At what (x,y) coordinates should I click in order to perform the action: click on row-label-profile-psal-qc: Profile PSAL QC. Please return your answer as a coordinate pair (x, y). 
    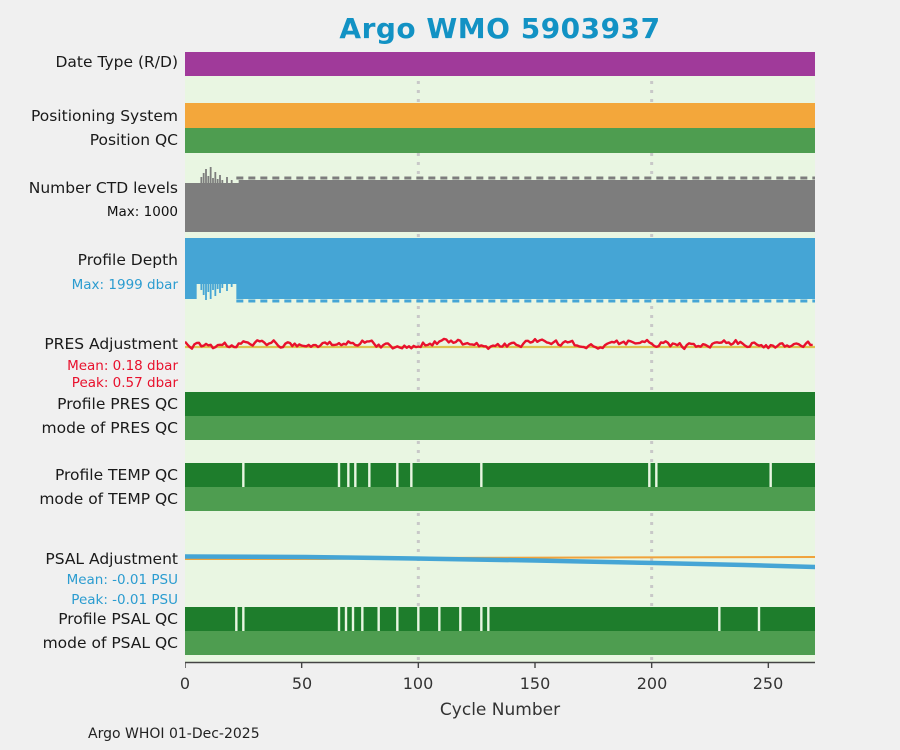
    Looking at the image, I should click on (118, 619).